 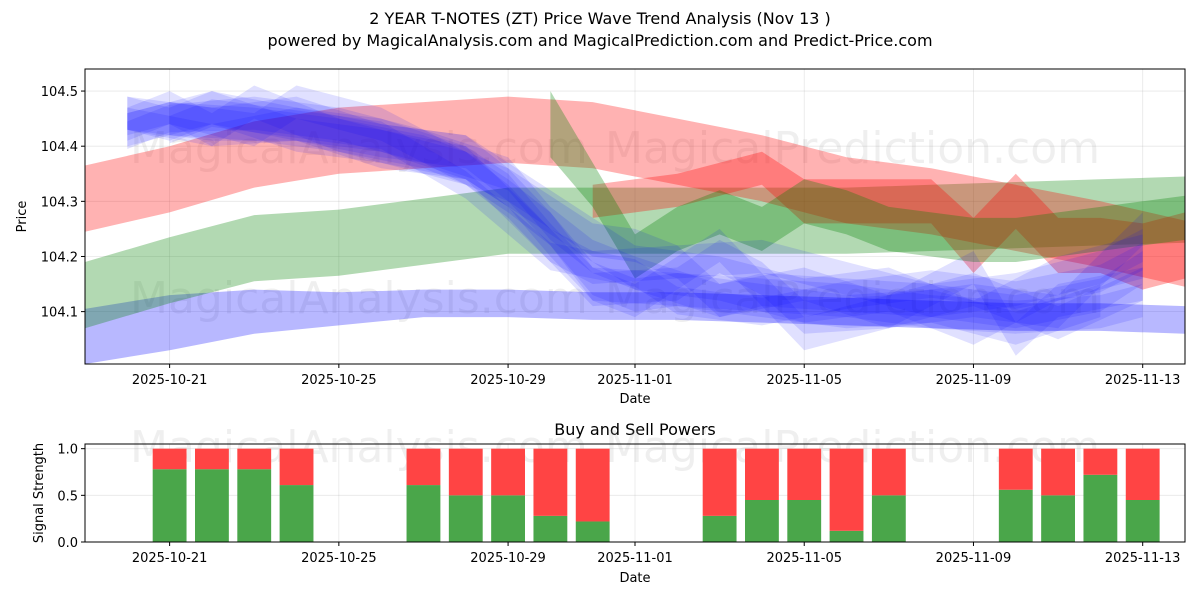 What do you see at coordinates (59, 202) in the screenshot?
I see `y-tick-label: 104.3` at bounding box center [59, 202].